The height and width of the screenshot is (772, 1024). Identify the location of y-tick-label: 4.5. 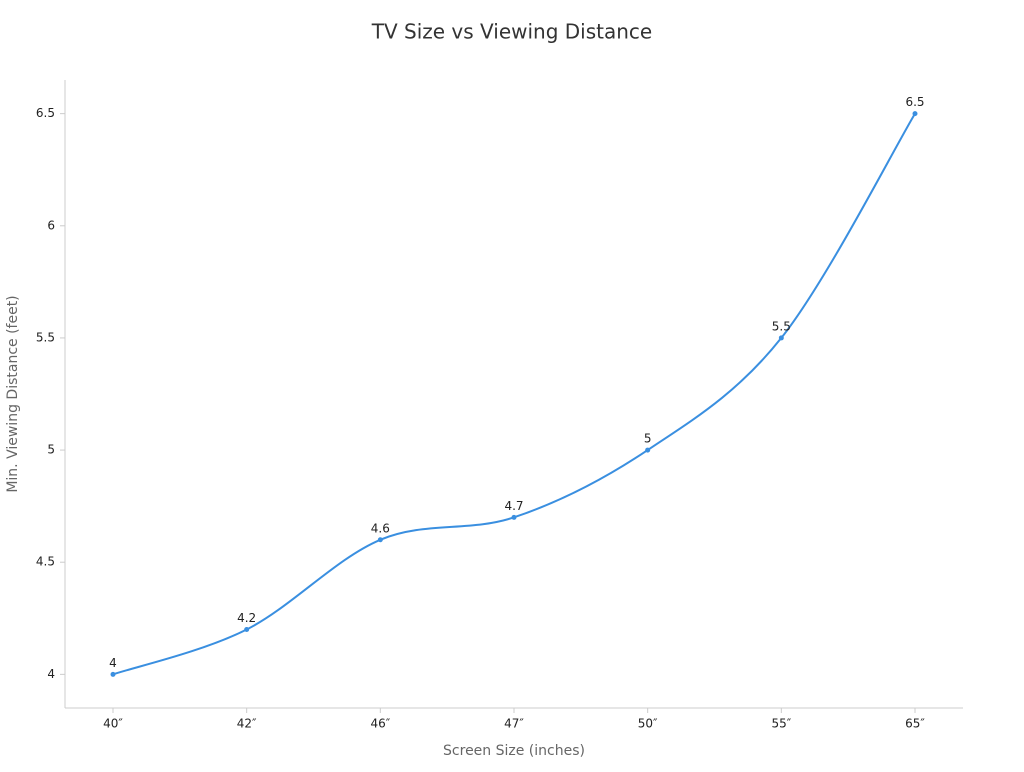
(45, 562).